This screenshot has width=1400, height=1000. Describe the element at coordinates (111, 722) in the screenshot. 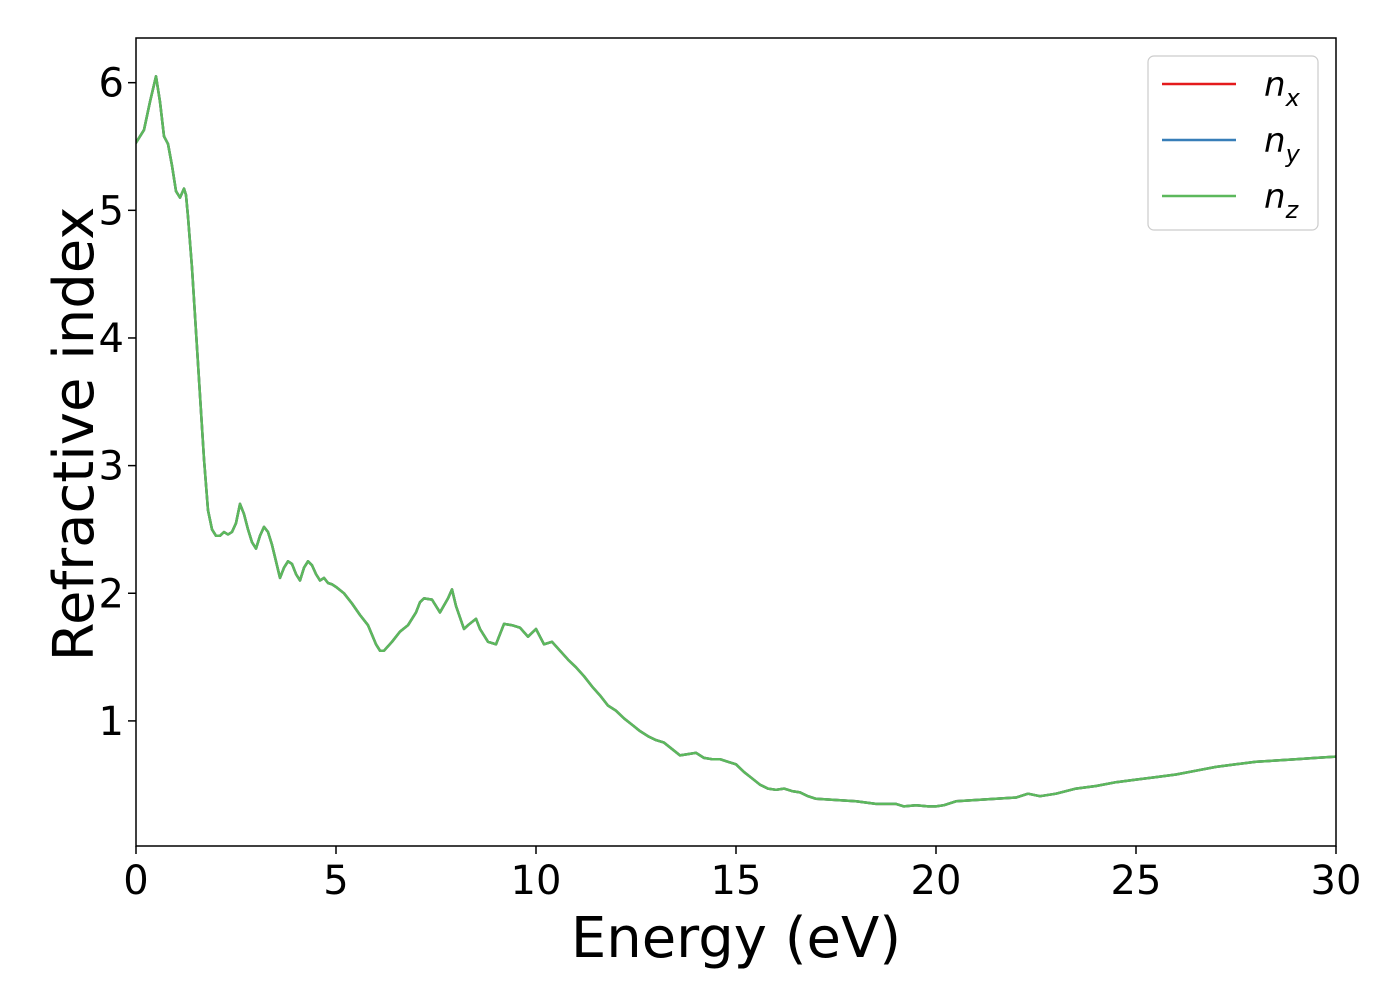

I see `y-tick-label: 1` at that location.